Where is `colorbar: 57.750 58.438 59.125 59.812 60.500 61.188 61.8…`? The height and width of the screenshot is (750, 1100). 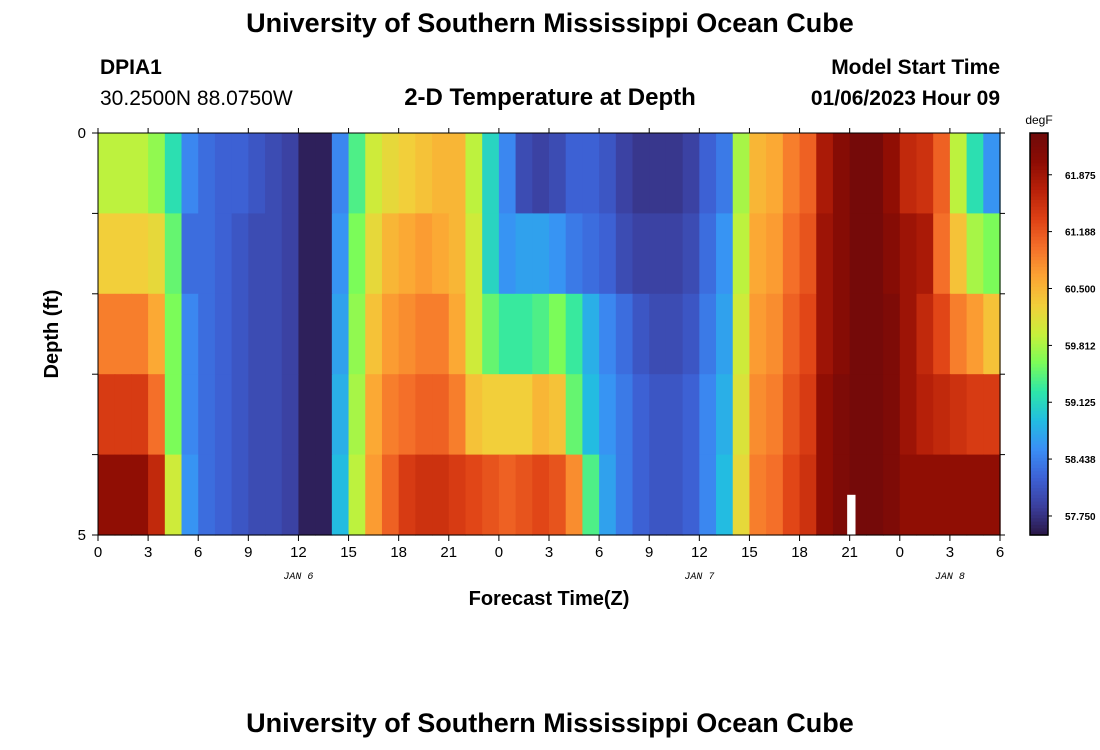
colorbar: 57.750 58.438 59.125 59.812 60.500 61.188 61.8… is located at coordinates (1062, 334).